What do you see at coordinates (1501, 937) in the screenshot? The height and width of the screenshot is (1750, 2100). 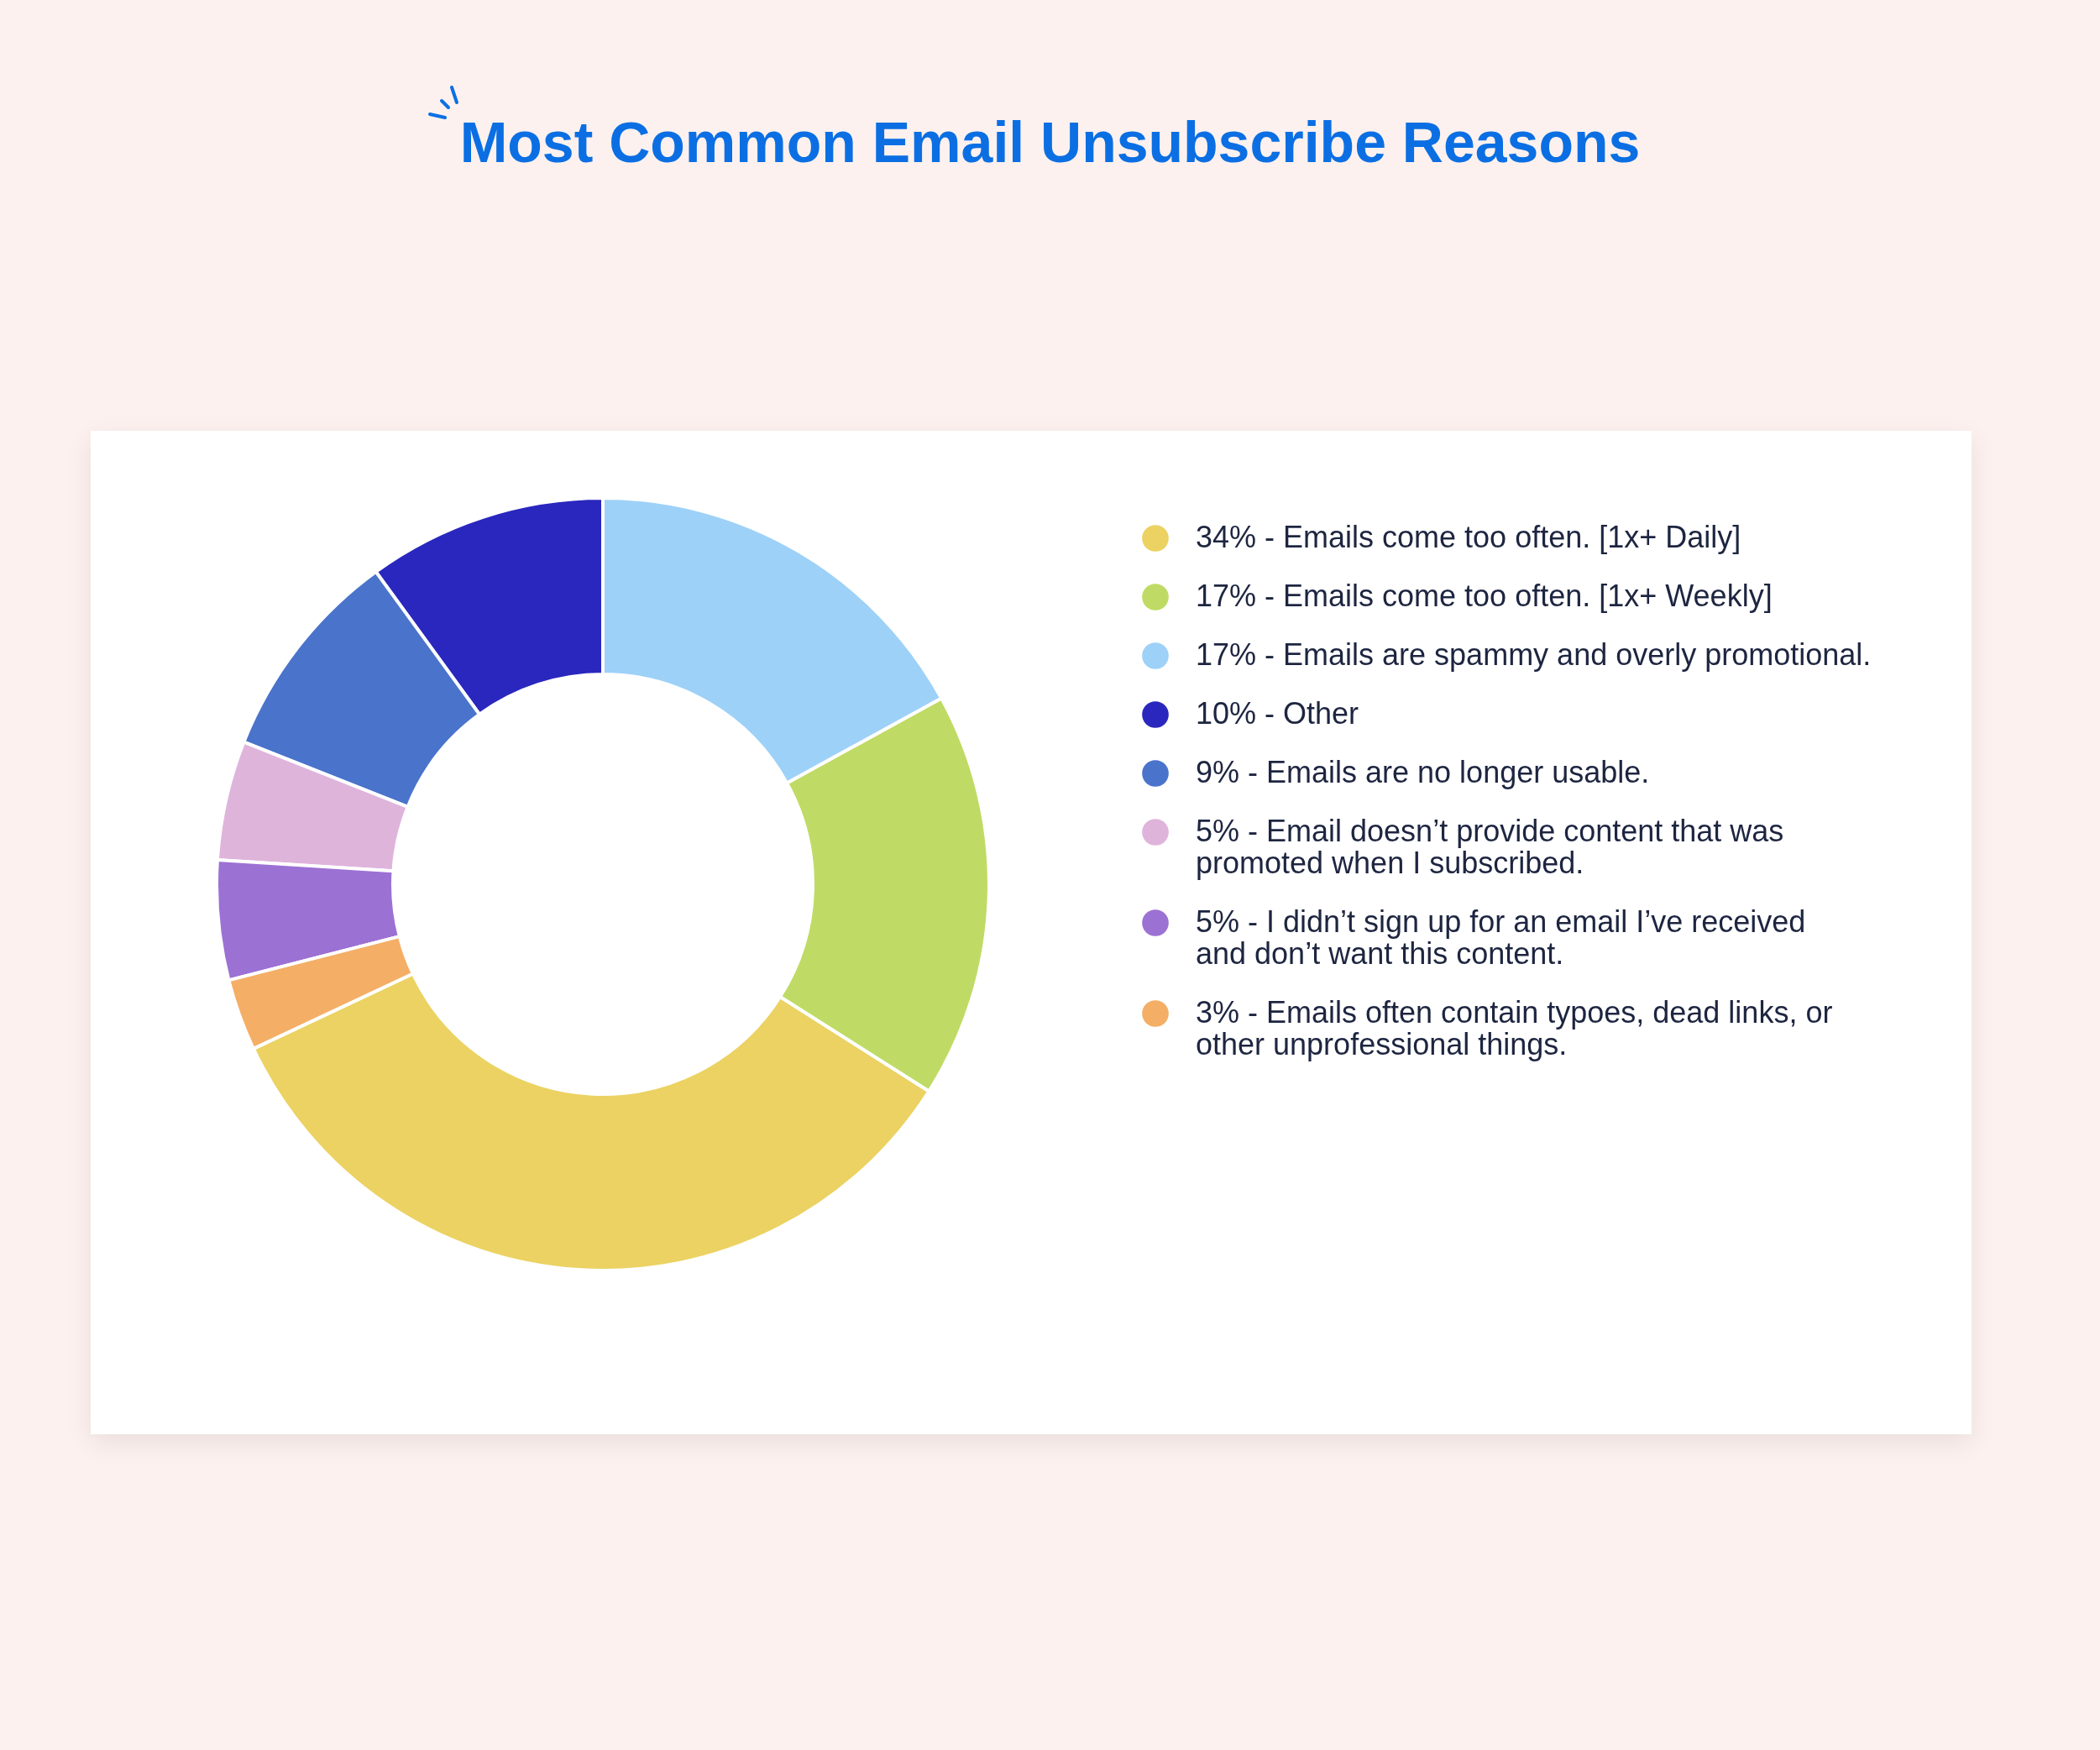 I see `legend-label: 5% - I didn’t sign up for an email I’ve received and don’t want this content.` at bounding box center [1501, 937].